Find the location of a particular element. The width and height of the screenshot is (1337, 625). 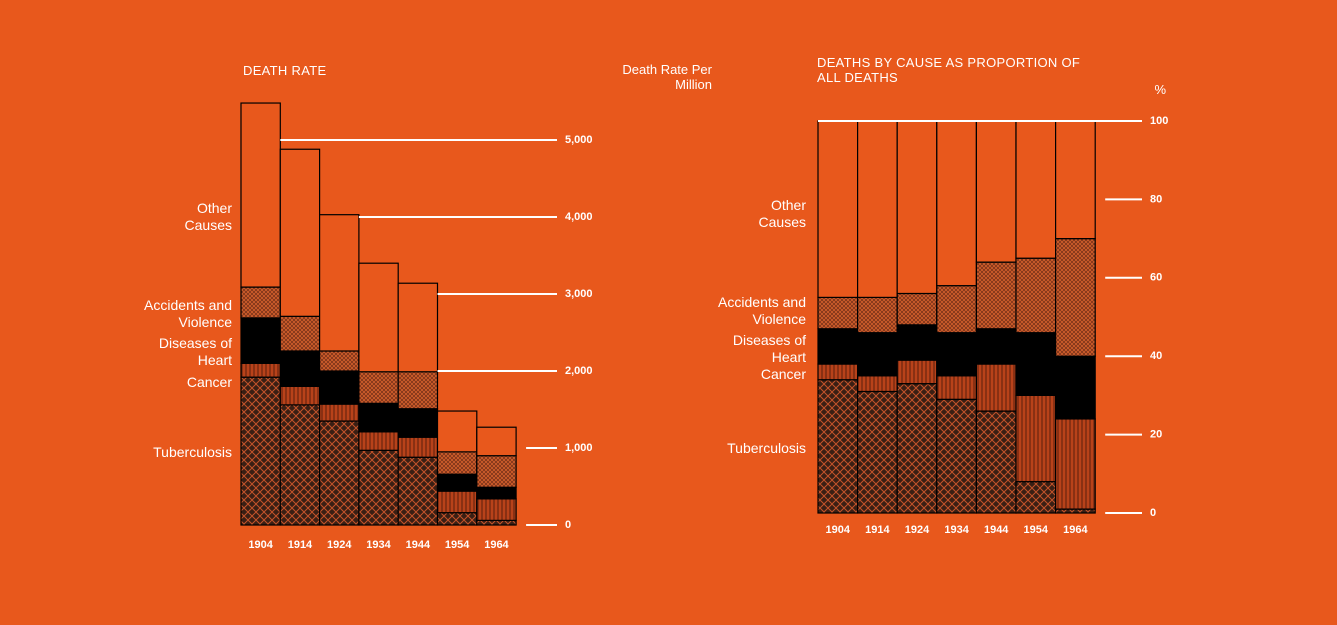

y-tick-label: 20 is located at coordinates (1156, 435).